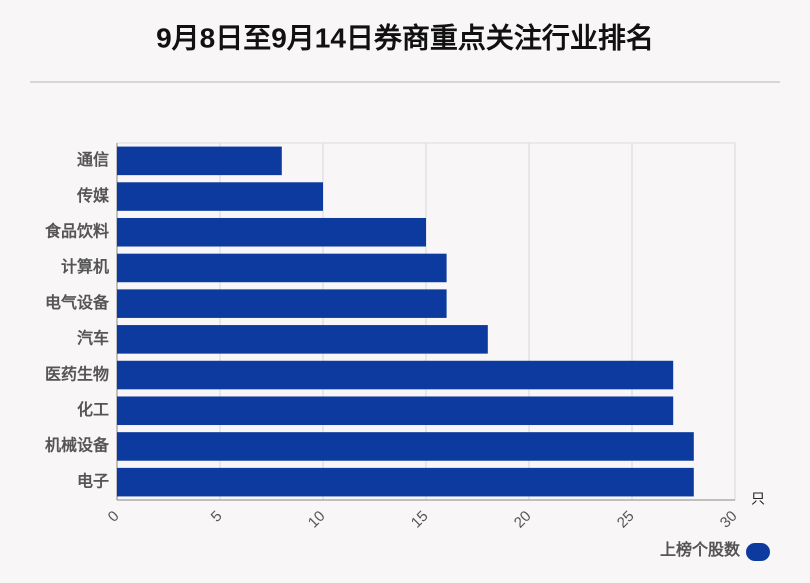 Image resolution: width=810 pixels, height=583 pixels. Describe the element at coordinates (76, 230) in the screenshot. I see `y-tick-label: 食品饮料` at that location.